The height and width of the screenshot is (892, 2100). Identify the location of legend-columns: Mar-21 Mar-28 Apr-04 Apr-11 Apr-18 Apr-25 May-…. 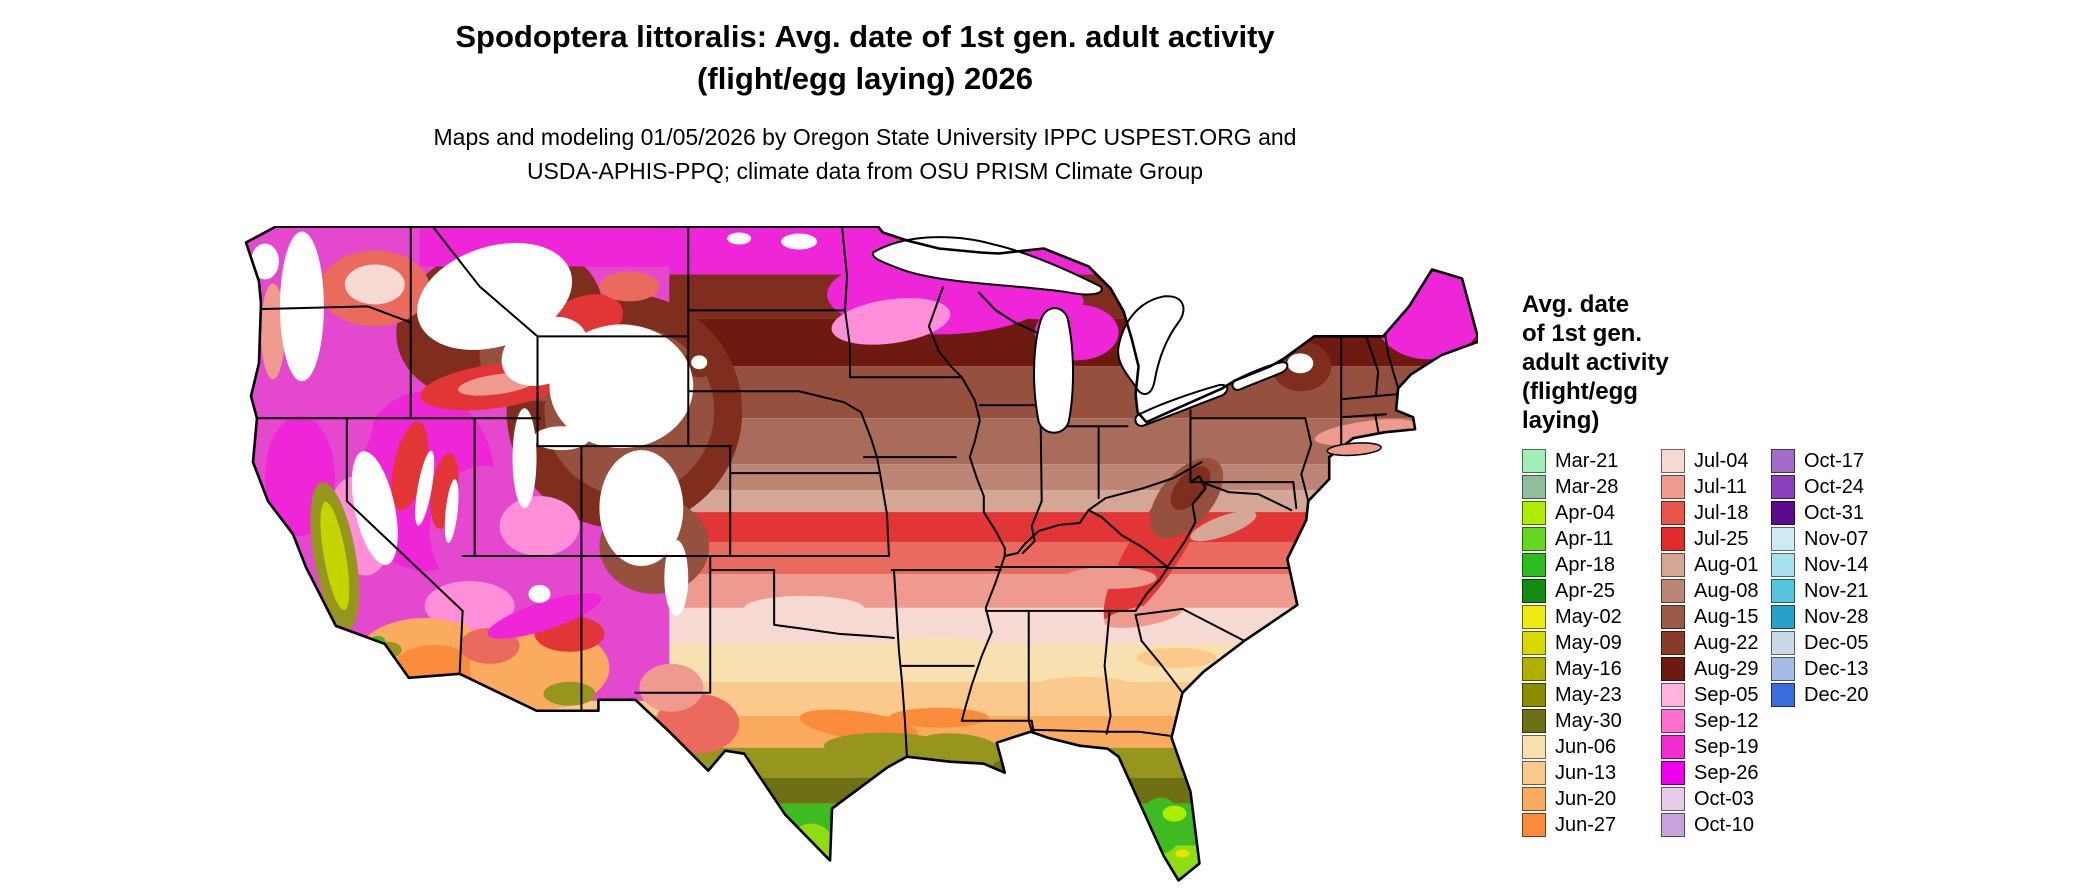
(1732, 643).